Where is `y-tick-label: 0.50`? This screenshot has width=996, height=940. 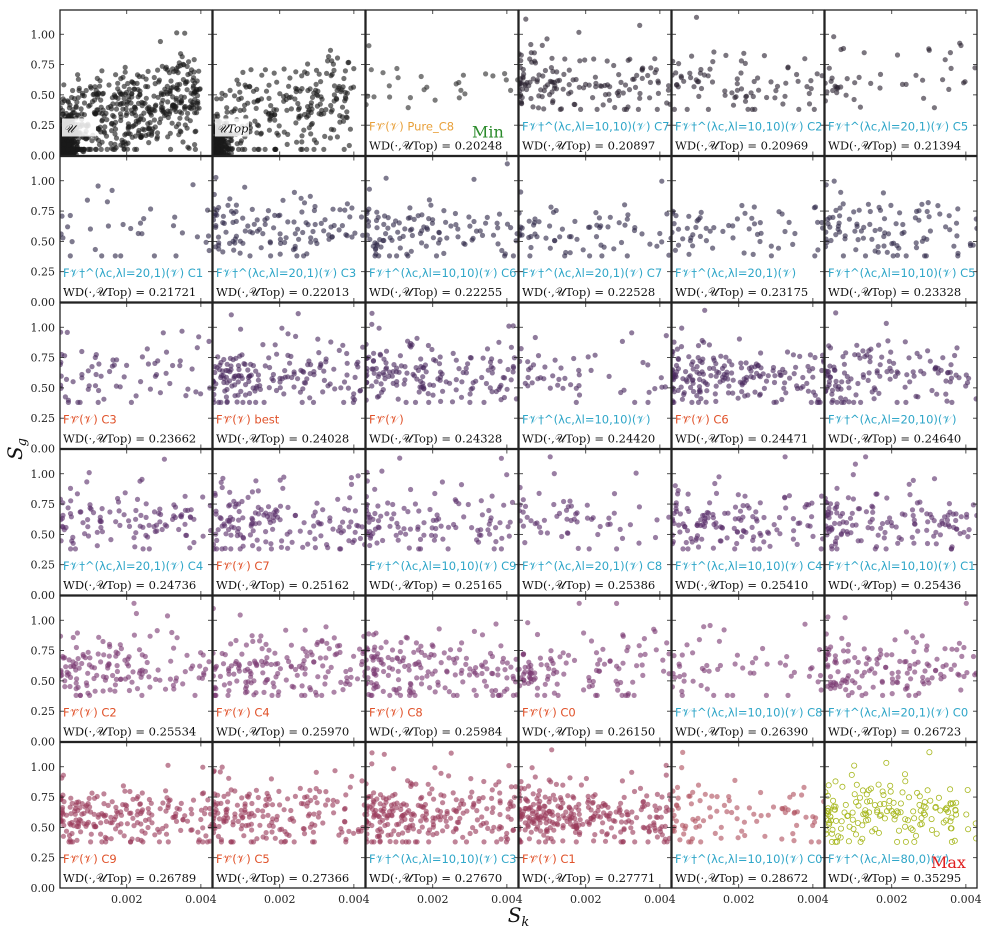 y-tick-label: 0.50 is located at coordinates (43, 681).